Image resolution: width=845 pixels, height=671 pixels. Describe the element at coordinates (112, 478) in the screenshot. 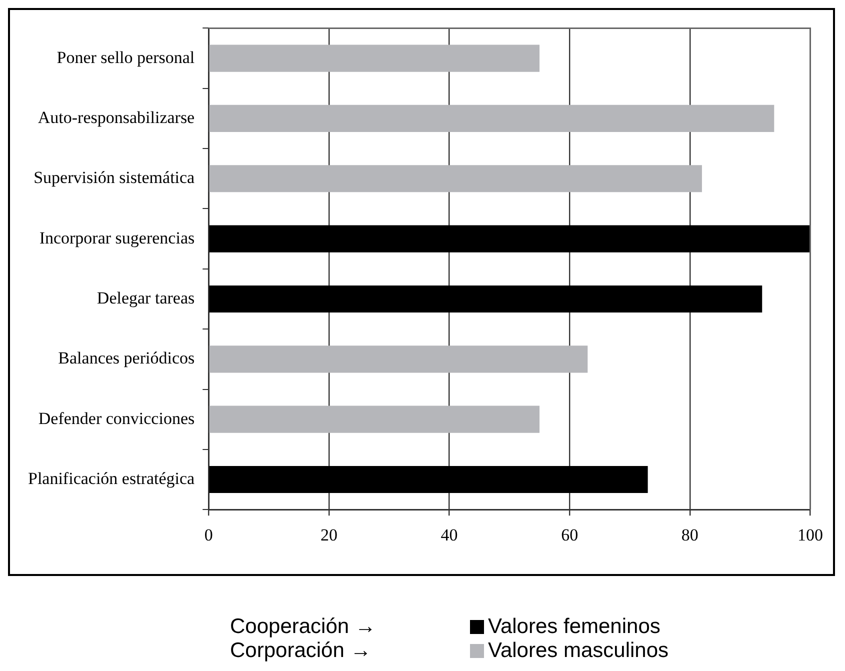

I see `y-tick-label: Planificación estratégica` at that location.